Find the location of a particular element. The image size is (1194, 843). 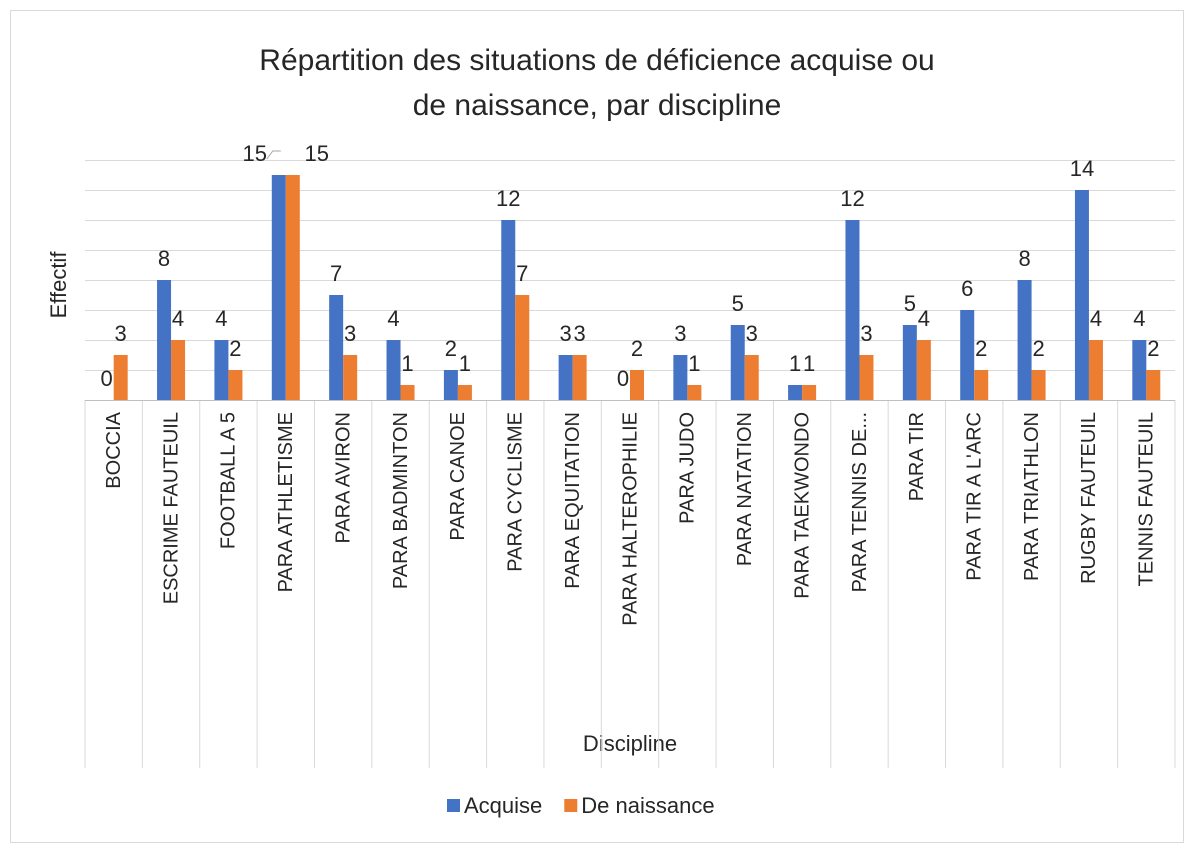

x-tick-label: PARA EQUITATION is located at coordinates (573, 500).